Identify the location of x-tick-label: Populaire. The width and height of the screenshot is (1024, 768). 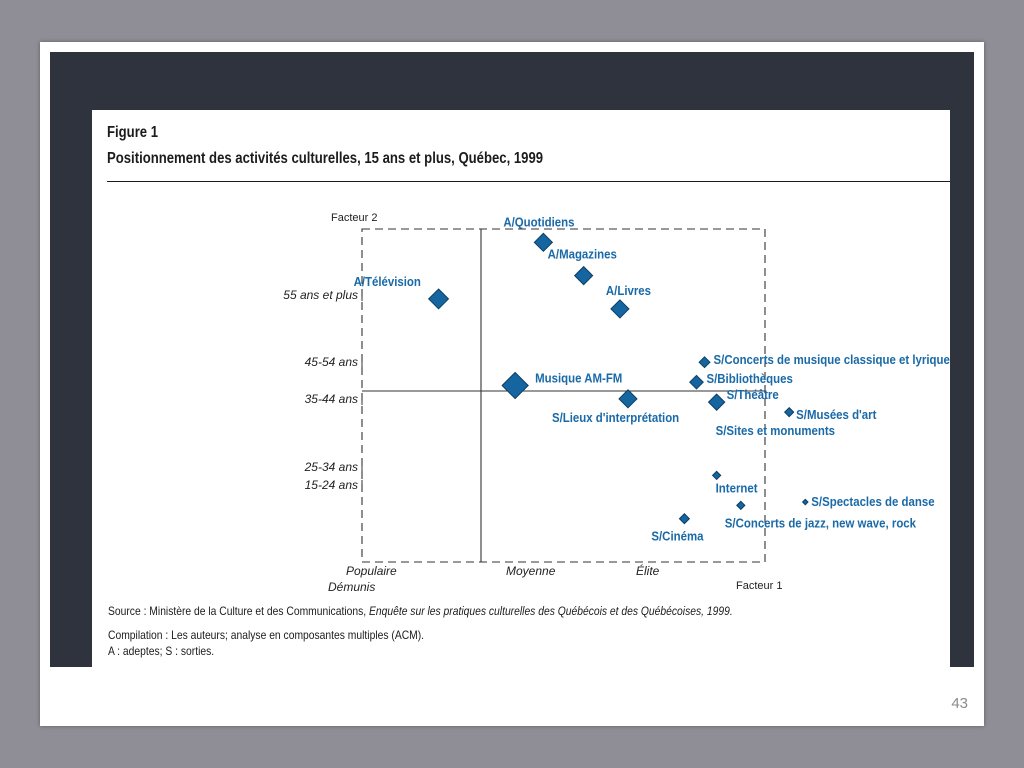
(371, 571).